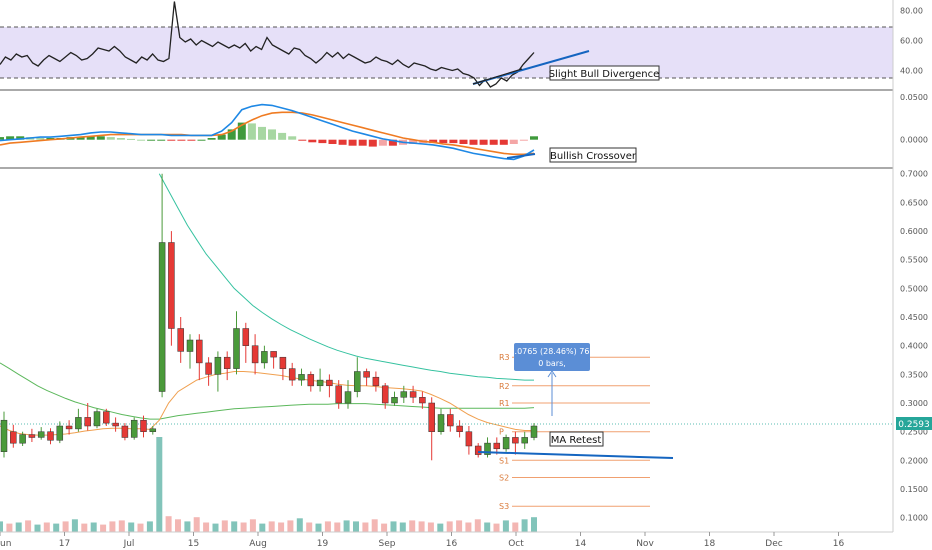 This screenshot has height=550, width=932. Describe the element at coordinates (911, 41) in the screenshot. I see `rsi-axis-ticks: 80.00 60.00 40.00` at that location.